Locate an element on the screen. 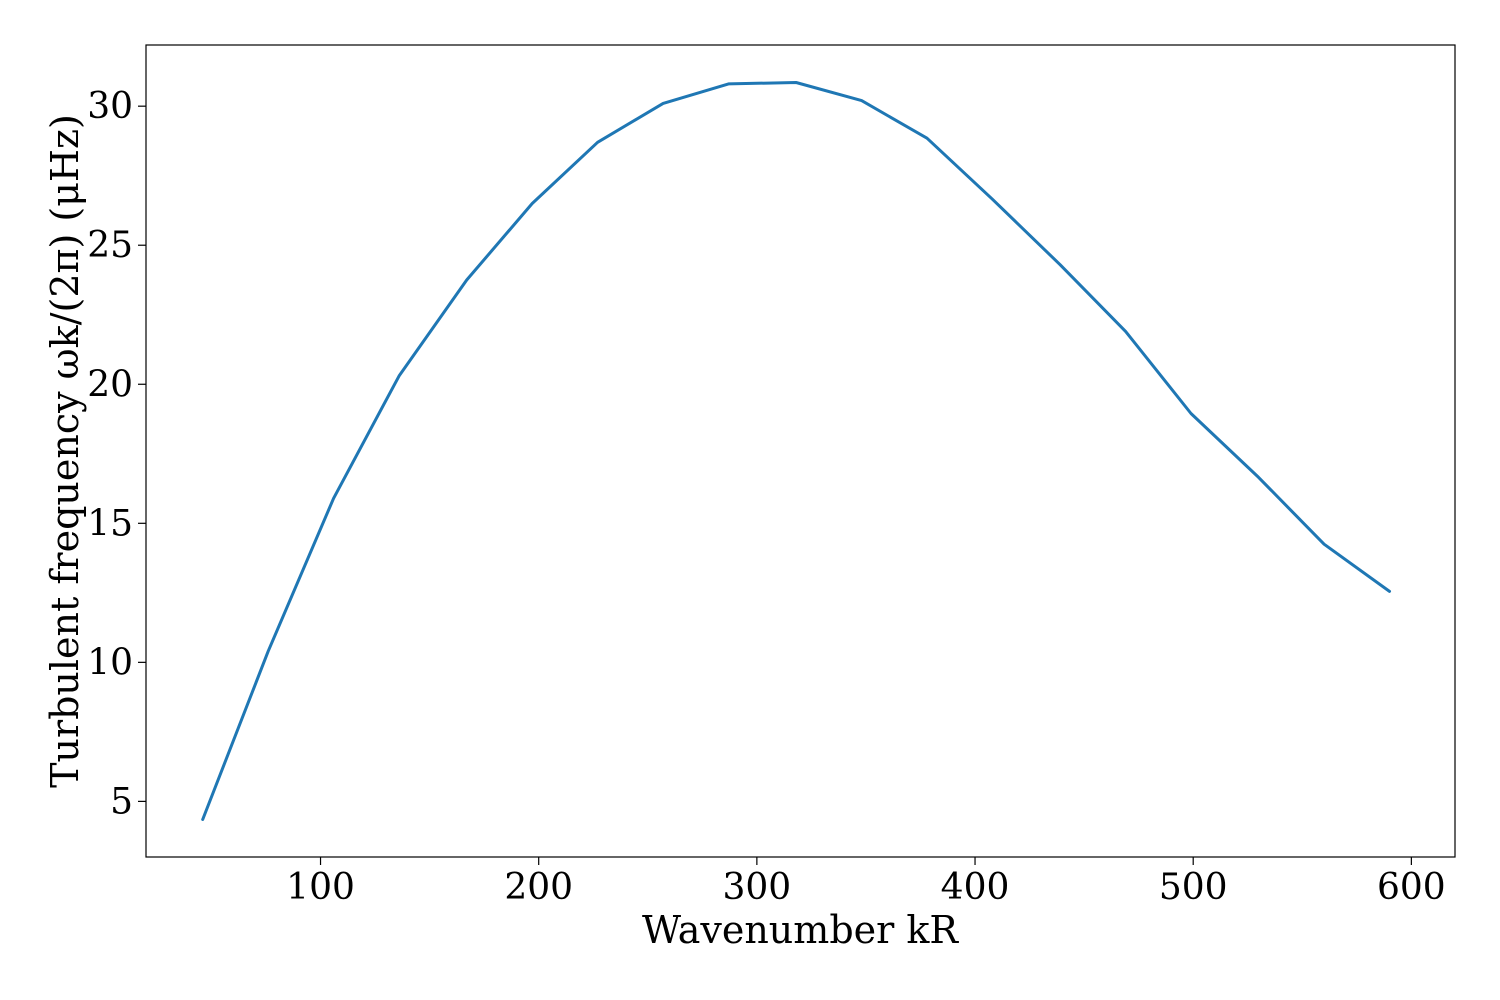  y-tick-label: 10 is located at coordinates (110, 662).